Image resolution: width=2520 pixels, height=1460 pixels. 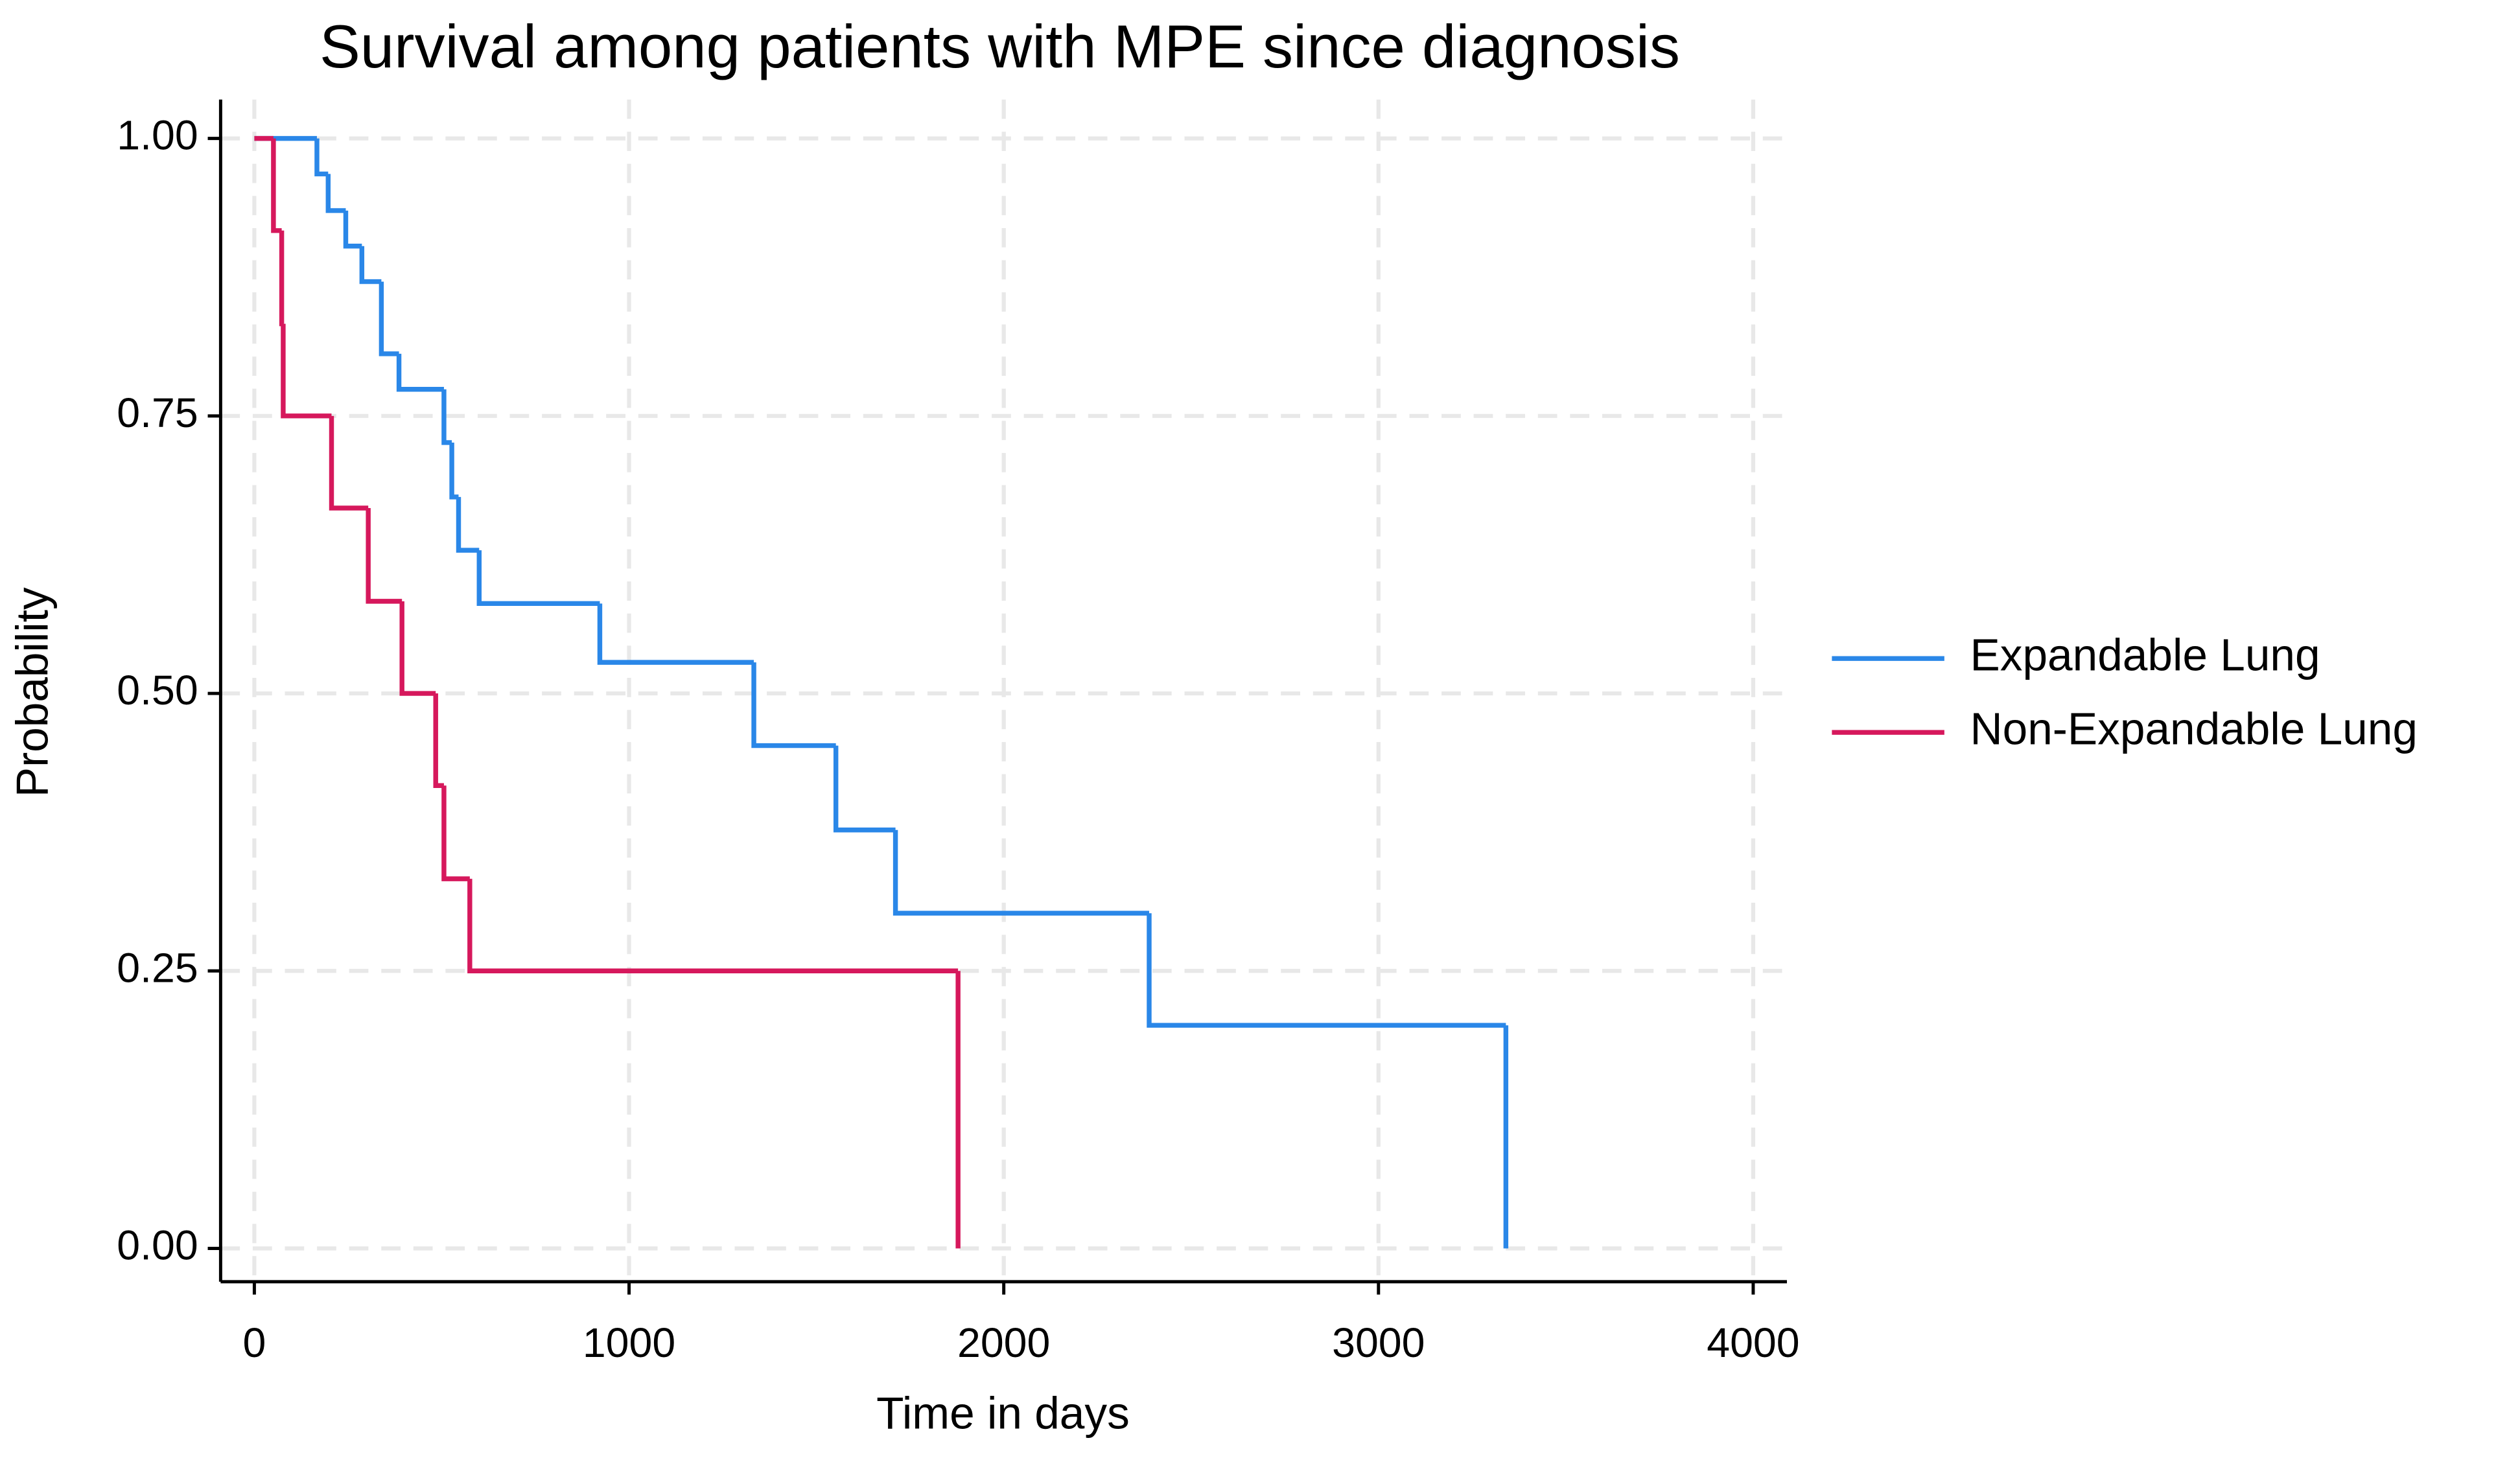 I want to click on y-tick-label: 1.00, so click(x=157, y=135).